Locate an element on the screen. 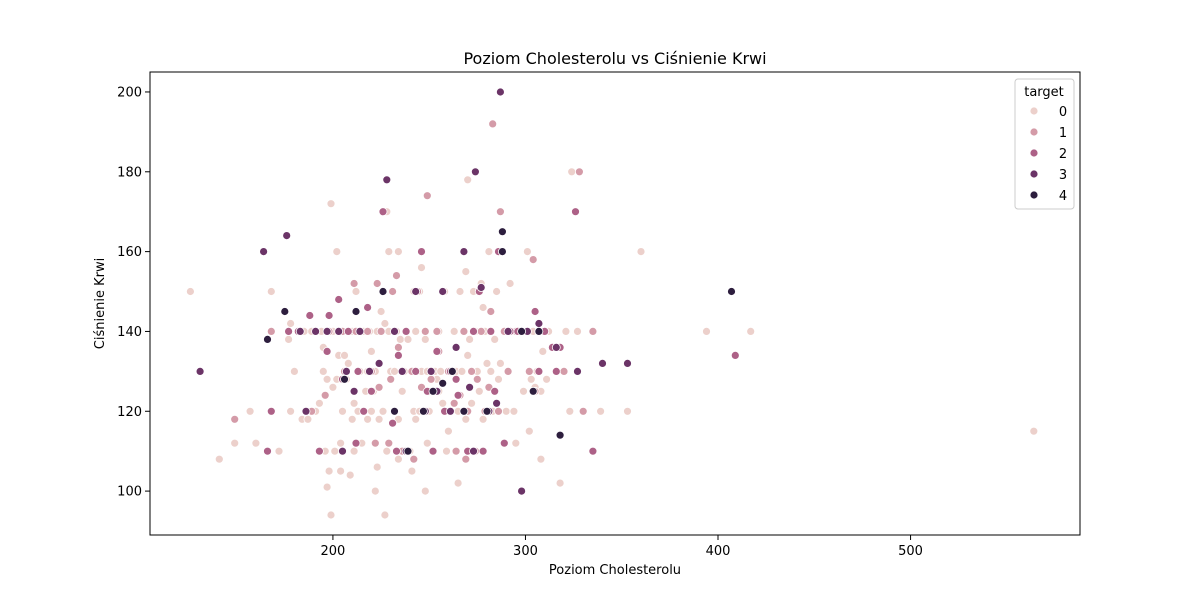 The height and width of the screenshot is (600, 1200). y-tick-label: 180 is located at coordinates (129, 172).